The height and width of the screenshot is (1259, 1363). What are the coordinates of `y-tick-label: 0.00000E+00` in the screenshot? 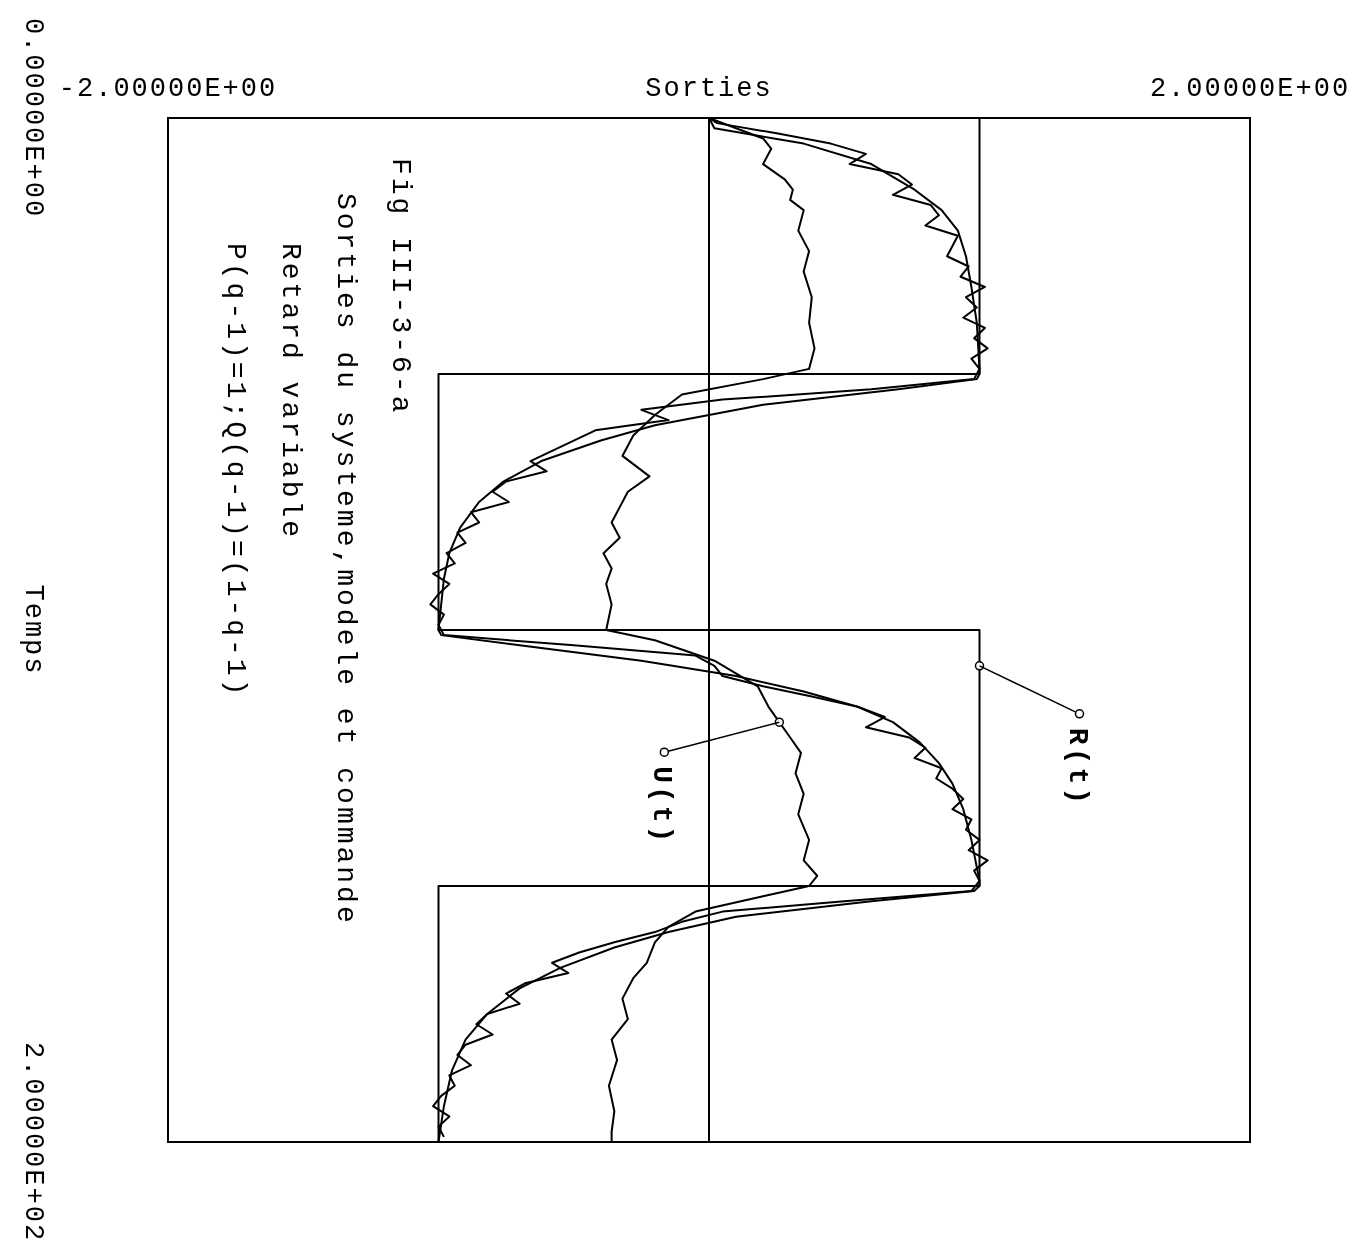 It's located at (33, 118).